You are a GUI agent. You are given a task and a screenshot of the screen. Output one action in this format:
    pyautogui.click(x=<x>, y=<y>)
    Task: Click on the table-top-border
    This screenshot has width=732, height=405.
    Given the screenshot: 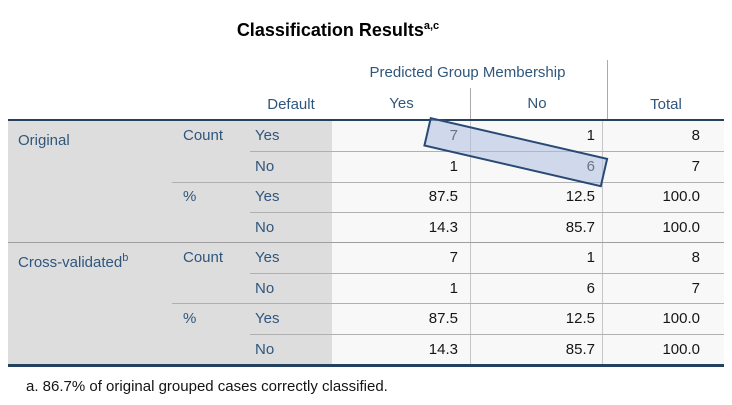 What is the action you would take?
    pyautogui.click(x=366, y=120)
    